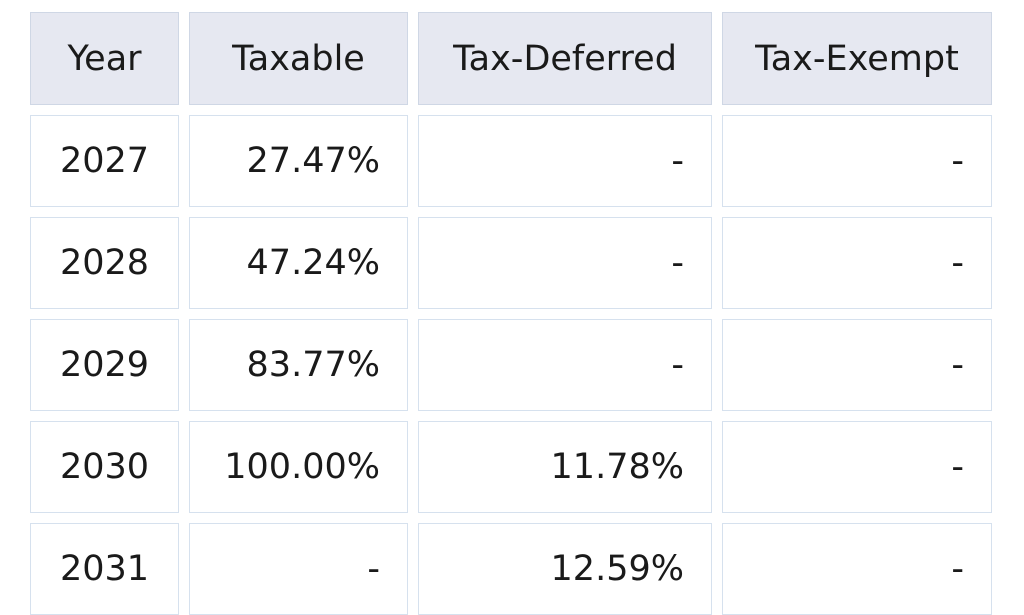 Image resolution: width=1024 pixels, height=615 pixels. Describe the element at coordinates (298, 365) in the screenshot. I see `taxable-cell: 83.77%` at that location.